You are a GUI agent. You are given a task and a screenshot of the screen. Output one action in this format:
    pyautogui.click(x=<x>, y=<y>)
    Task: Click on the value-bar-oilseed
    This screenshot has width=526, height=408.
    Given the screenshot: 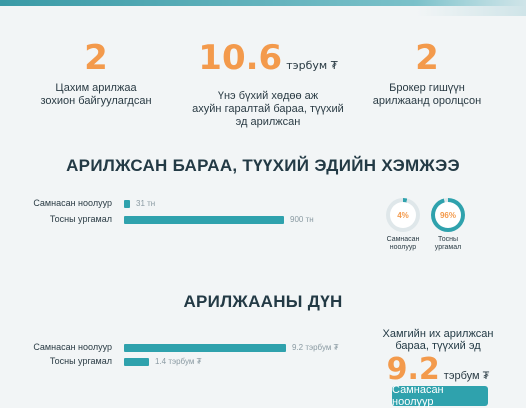 What is the action you would take?
    pyautogui.click(x=136, y=362)
    